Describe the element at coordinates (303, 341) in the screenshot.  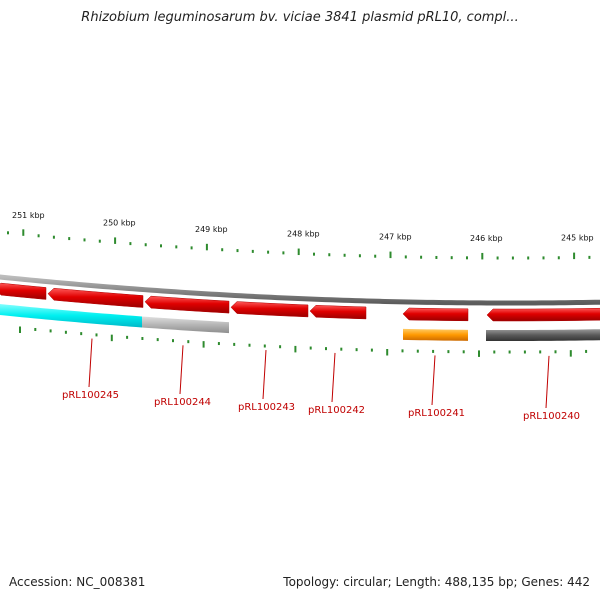
I see `inner-ticks` at that location.